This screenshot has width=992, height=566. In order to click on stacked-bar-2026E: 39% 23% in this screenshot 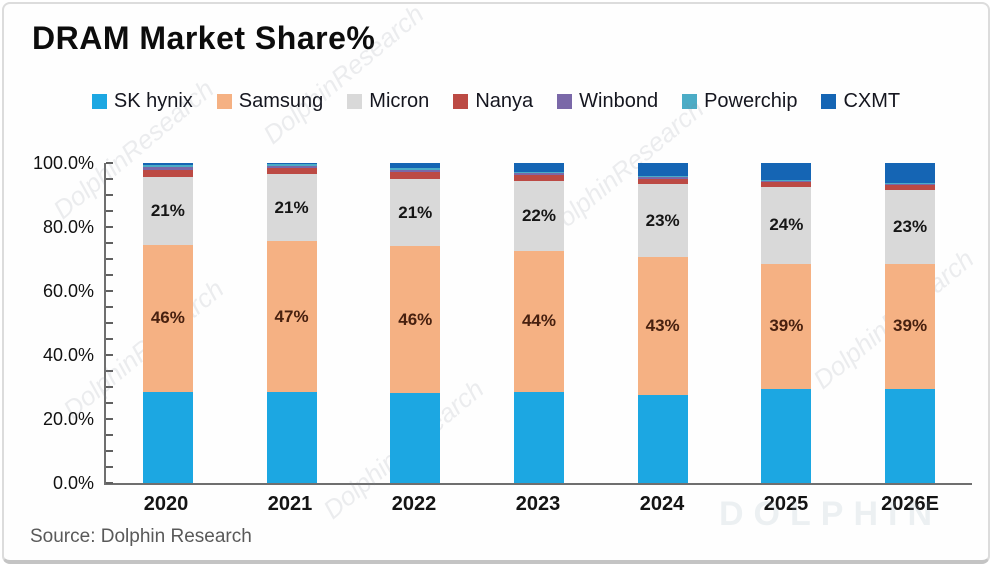, I will do `click(910, 323)`.